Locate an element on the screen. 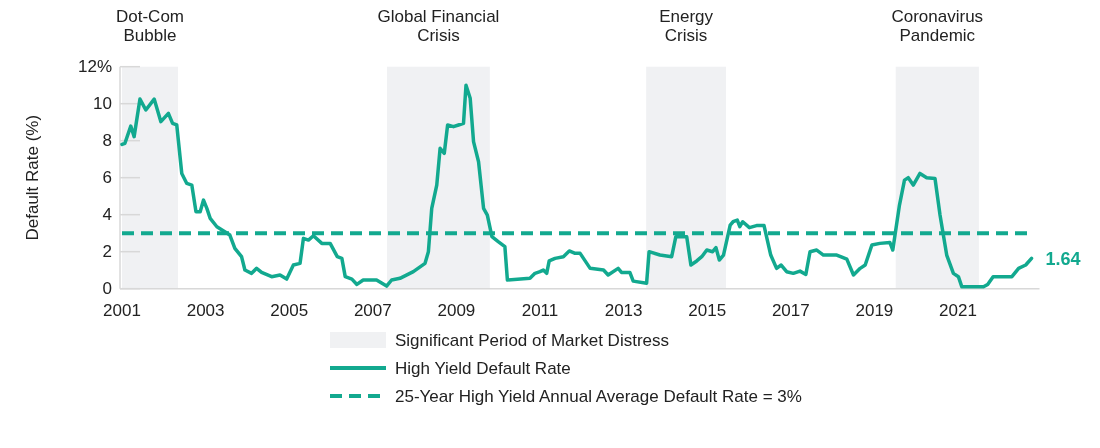 This screenshot has width=1100, height=448. y-tick-label: 12% is located at coordinates (94, 67).